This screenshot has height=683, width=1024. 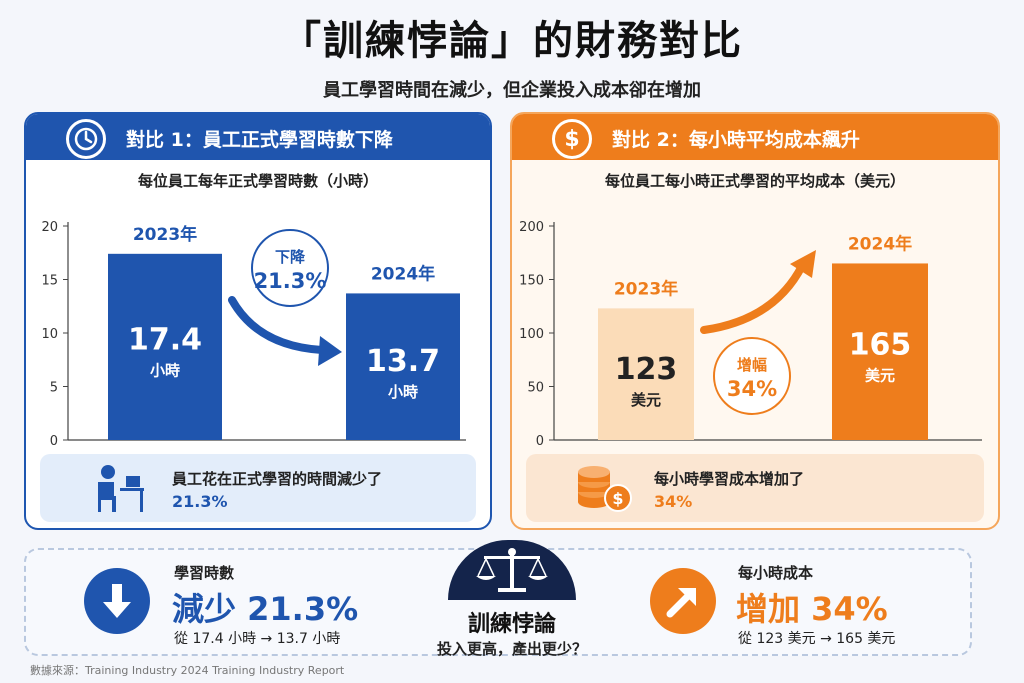 What do you see at coordinates (277, 479) in the screenshot?
I see `insight-text: 員工花在正式學習的時間減少了` at bounding box center [277, 479].